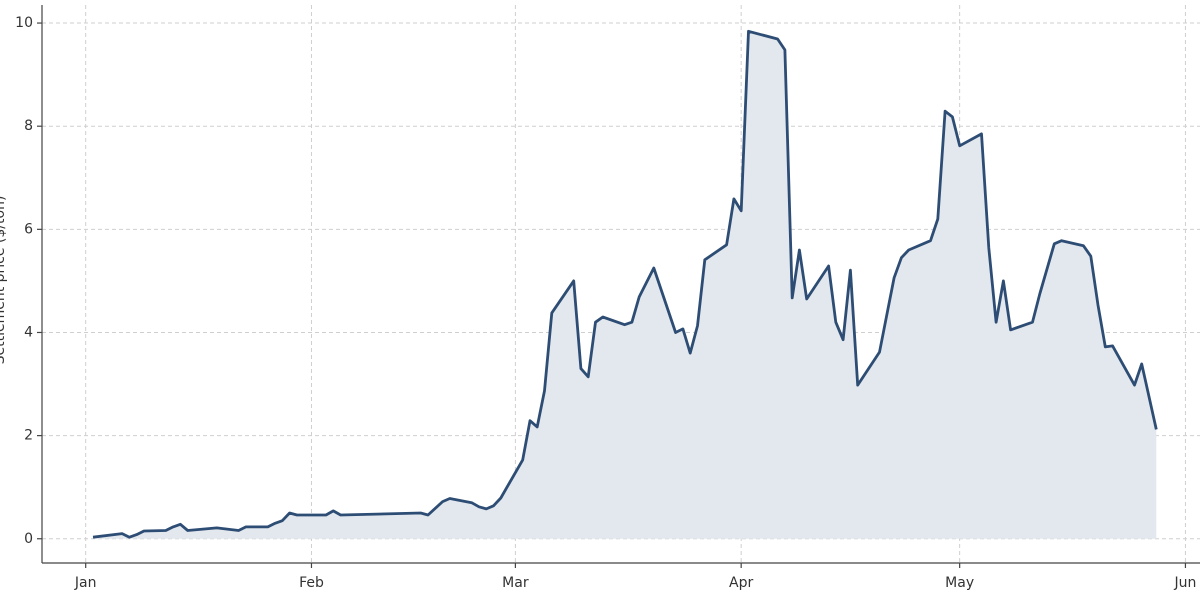 The width and height of the screenshot is (1200, 597). What do you see at coordinates (28, 539) in the screenshot?
I see `y-tick-label: 0` at bounding box center [28, 539].